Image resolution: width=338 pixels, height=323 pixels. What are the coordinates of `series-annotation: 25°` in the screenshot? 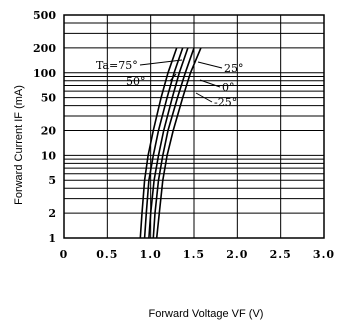 It's located at (234, 68).